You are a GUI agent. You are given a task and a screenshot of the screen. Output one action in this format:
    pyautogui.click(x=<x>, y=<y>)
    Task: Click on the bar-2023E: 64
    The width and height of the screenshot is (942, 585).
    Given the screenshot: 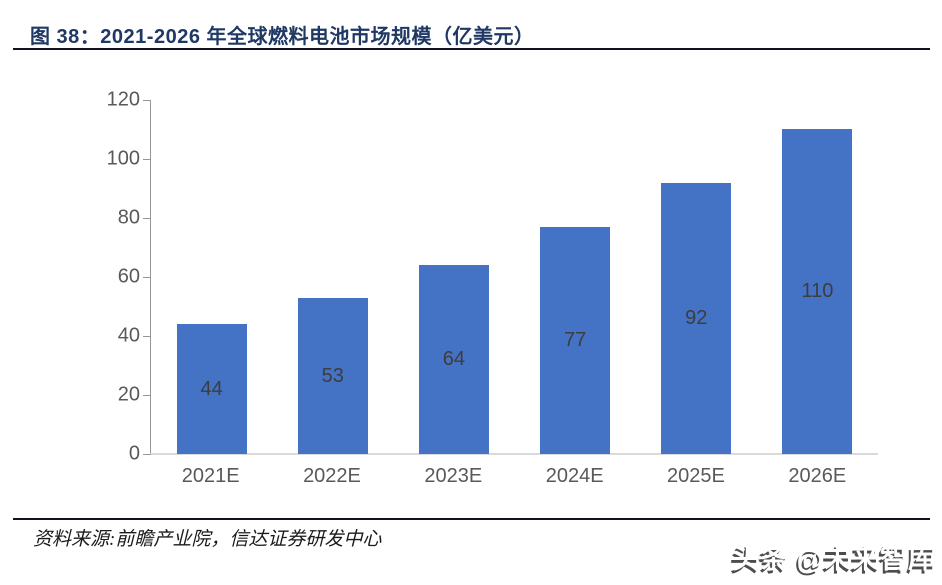 What is the action you would take?
    pyautogui.click(x=453, y=359)
    